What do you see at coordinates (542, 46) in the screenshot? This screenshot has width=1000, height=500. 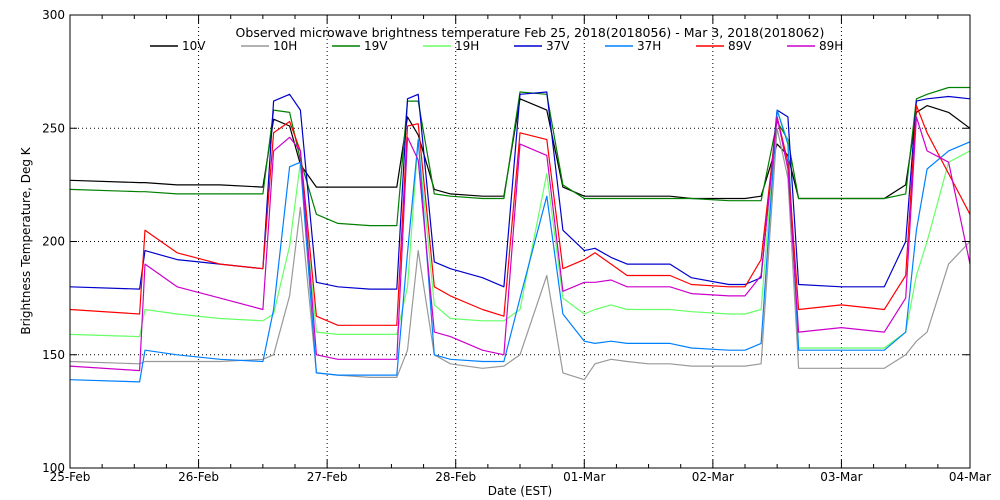 I see `legend-item-37v: 37V` at bounding box center [542, 46].